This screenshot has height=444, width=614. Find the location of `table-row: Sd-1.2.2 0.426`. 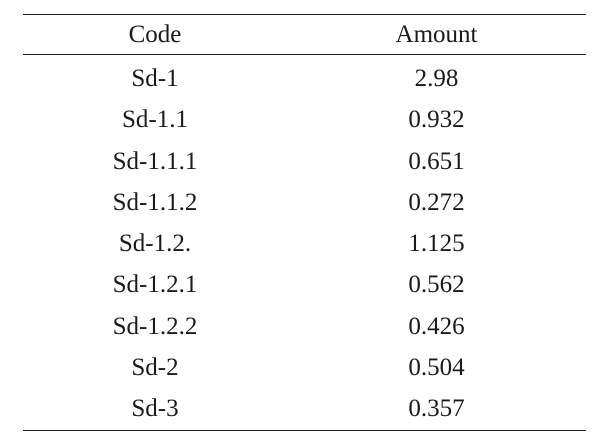

table-row: Sd-1.2.2 0.426 is located at coordinates (304, 326).